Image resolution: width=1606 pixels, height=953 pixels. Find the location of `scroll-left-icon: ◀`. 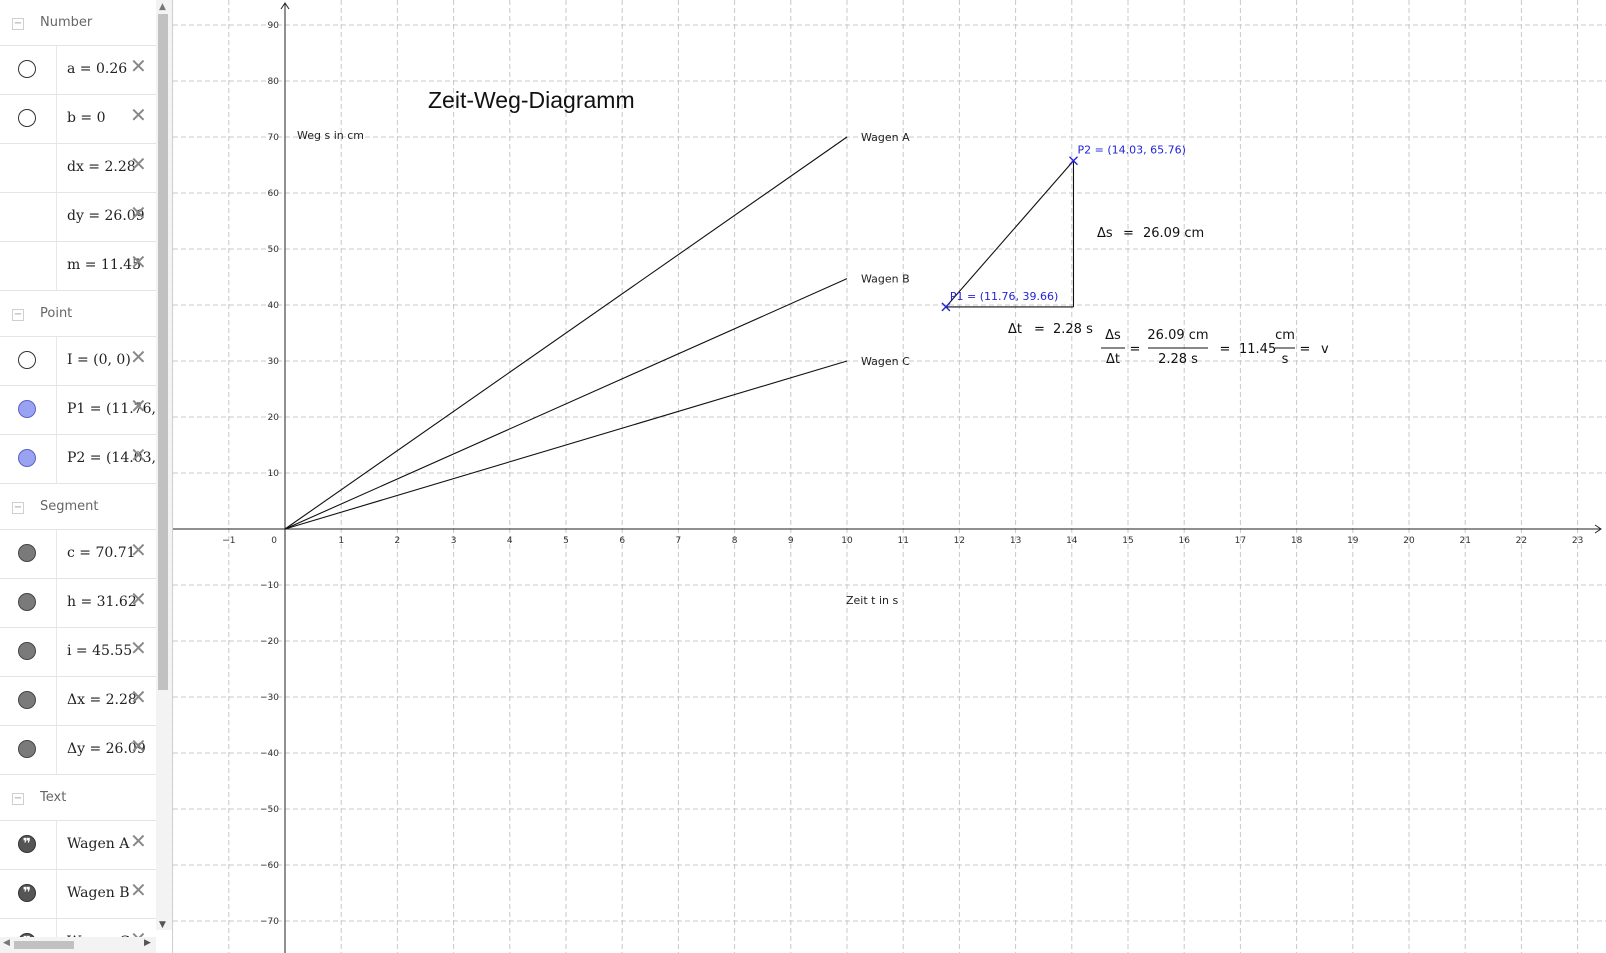

scroll-left-icon: ◀ is located at coordinates (6, 943).